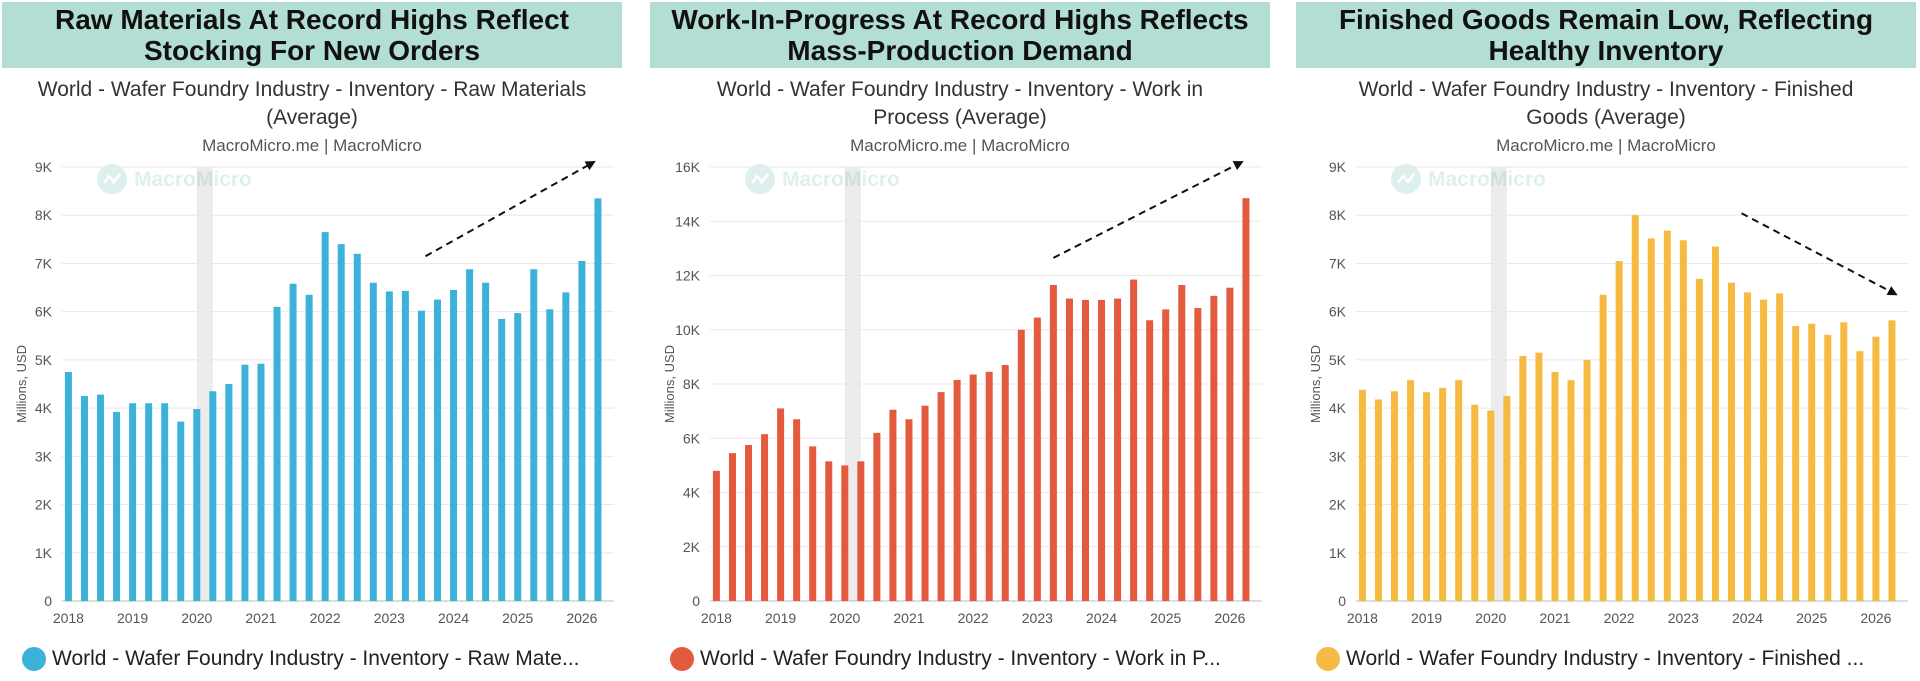  I want to click on y-tick-label: 14K, so click(688, 221).